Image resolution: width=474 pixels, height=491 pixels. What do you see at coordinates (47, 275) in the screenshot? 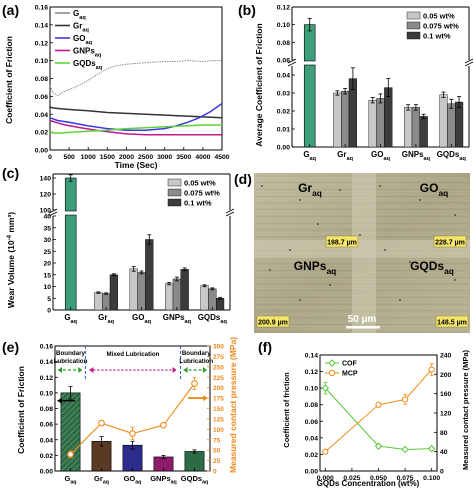
I see `chart-c-ytick-label: 15` at bounding box center [47, 275].